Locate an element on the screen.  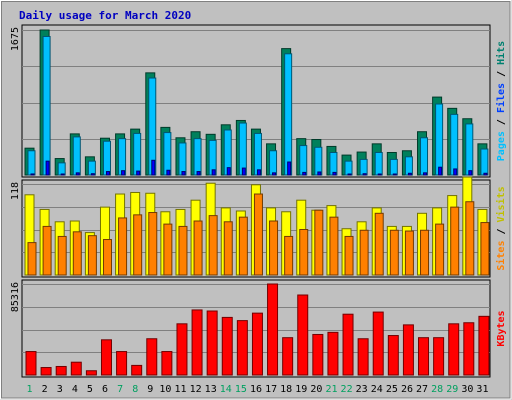
x-tick-day-25: 25 is located at coordinates (392, 389).